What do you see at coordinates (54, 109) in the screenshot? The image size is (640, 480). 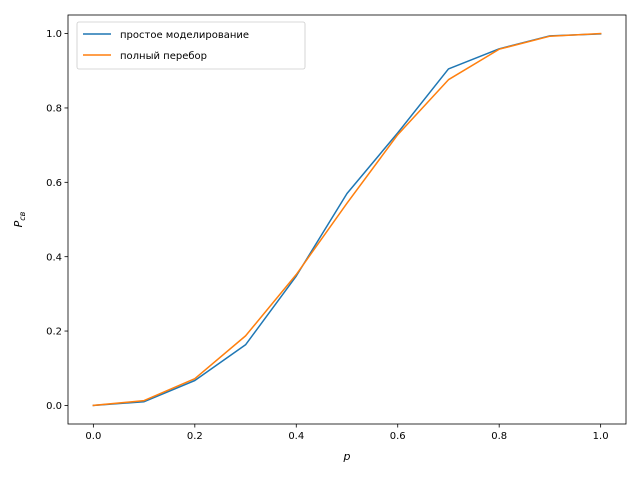 I see `y-tick-label: 0.8` at bounding box center [54, 109].